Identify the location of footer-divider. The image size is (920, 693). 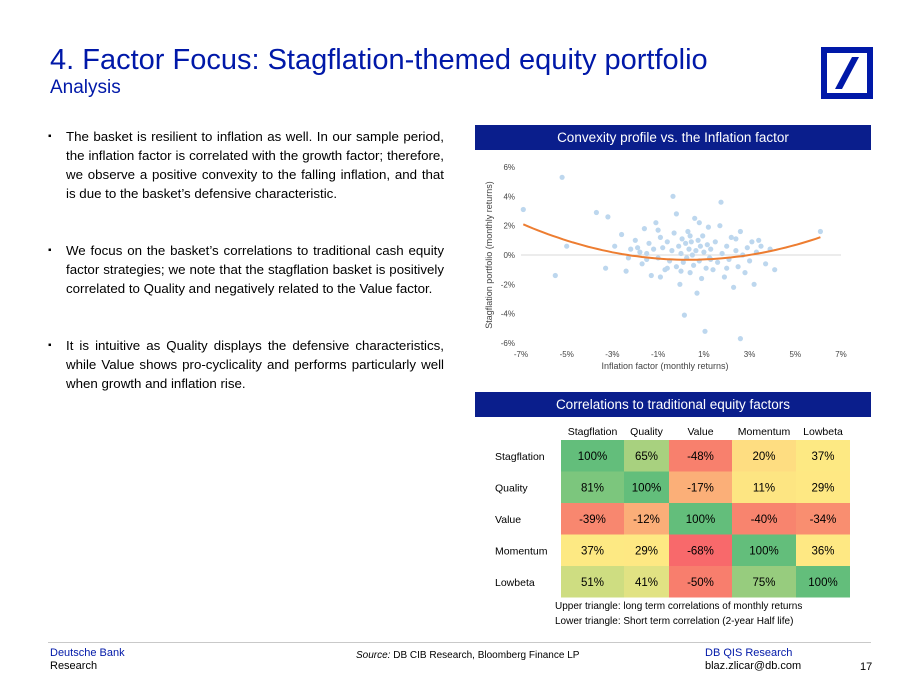
(459, 642).